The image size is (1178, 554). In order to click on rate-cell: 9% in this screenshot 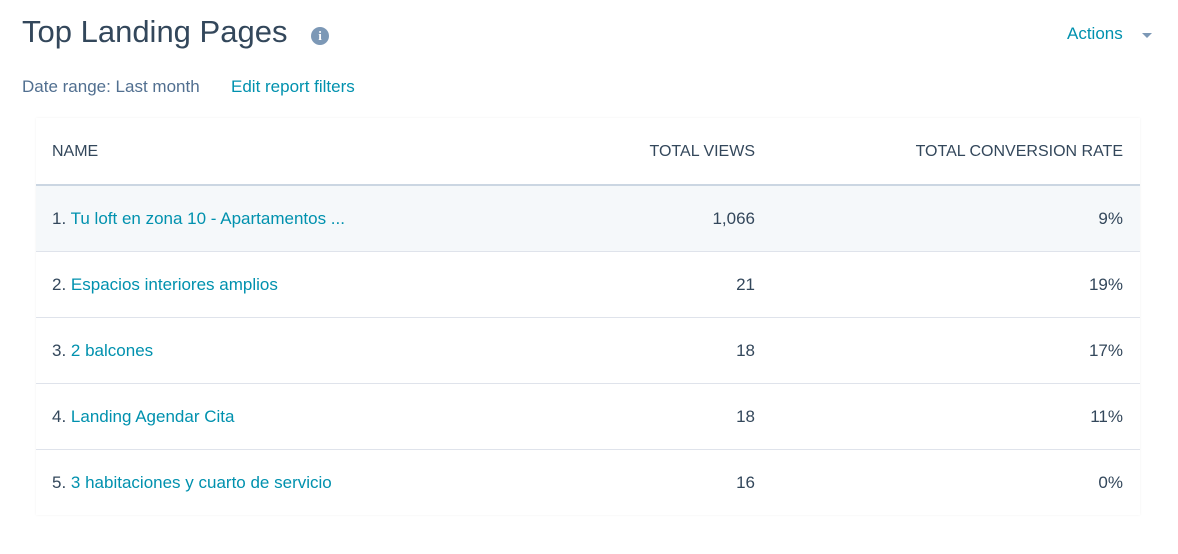, I will do `click(1110, 218)`.